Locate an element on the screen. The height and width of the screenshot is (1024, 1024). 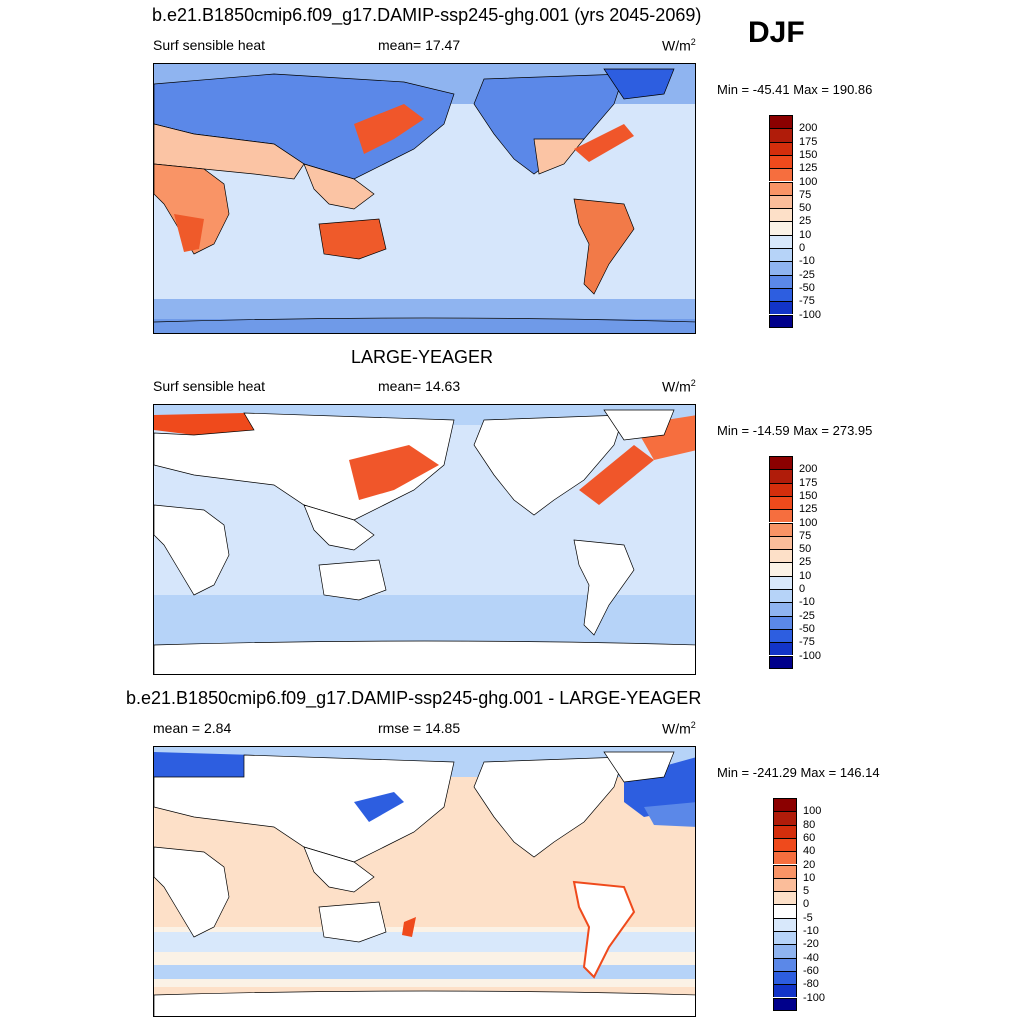
panel1-units: W/m2 is located at coordinates (679, 45).